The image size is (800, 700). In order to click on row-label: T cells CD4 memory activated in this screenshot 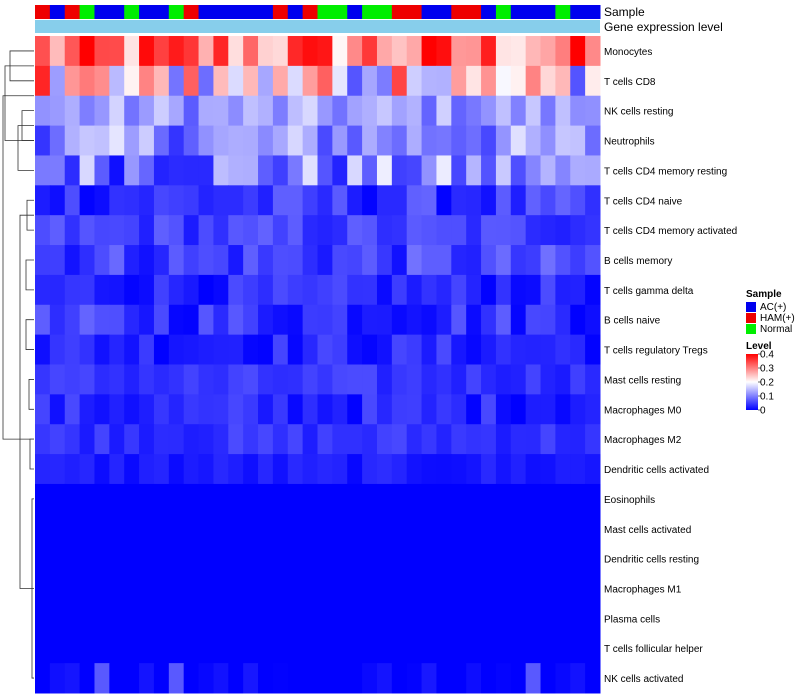, I will do `click(670, 231)`.